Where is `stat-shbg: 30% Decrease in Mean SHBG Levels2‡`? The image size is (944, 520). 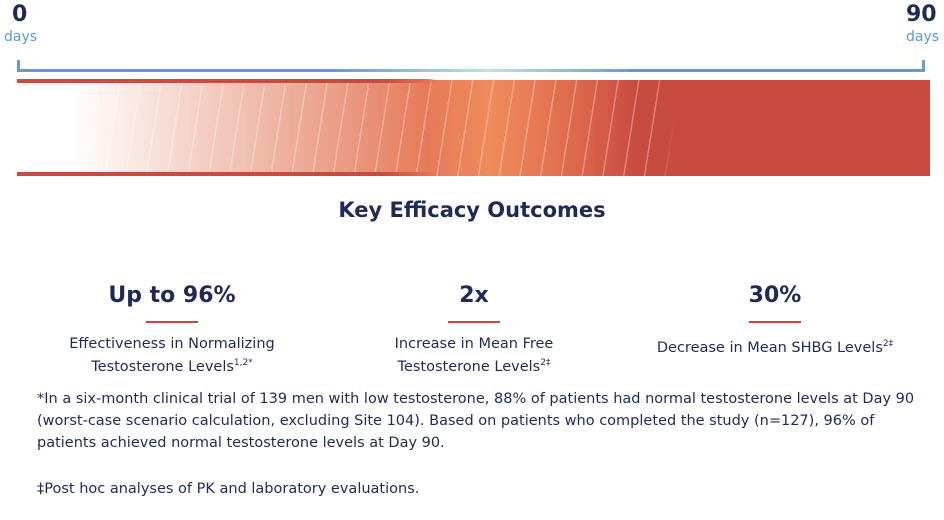
stat-shbg: 30% Decrease in Mean SHBG Levels2‡ is located at coordinates (775, 320).